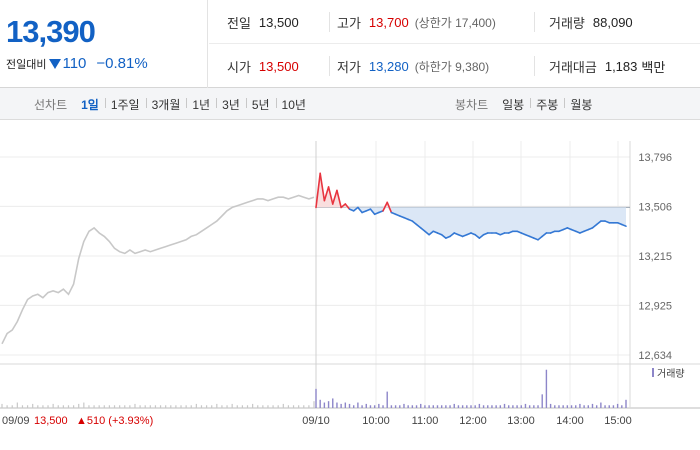 This screenshot has width=700, height=450. I want to click on info-cell-open: 시가 13,500, so click(263, 66).